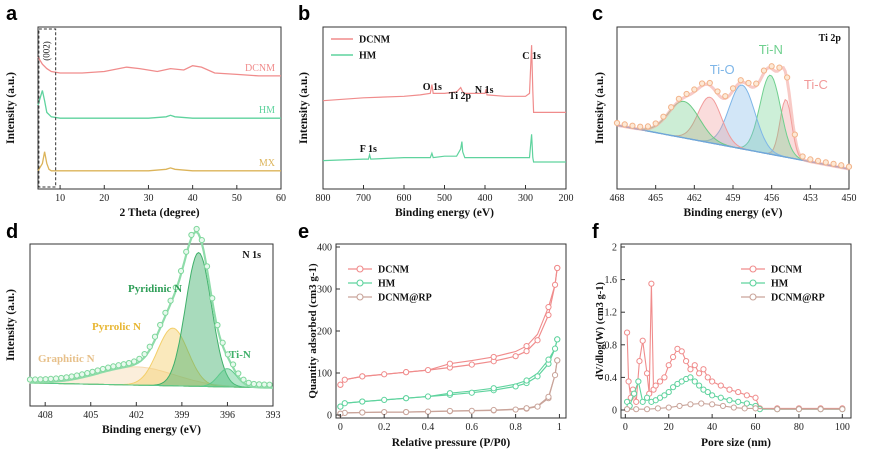  Describe the element at coordinates (816, 84) in the screenshot. I see `component-label: Ti-C` at that location.